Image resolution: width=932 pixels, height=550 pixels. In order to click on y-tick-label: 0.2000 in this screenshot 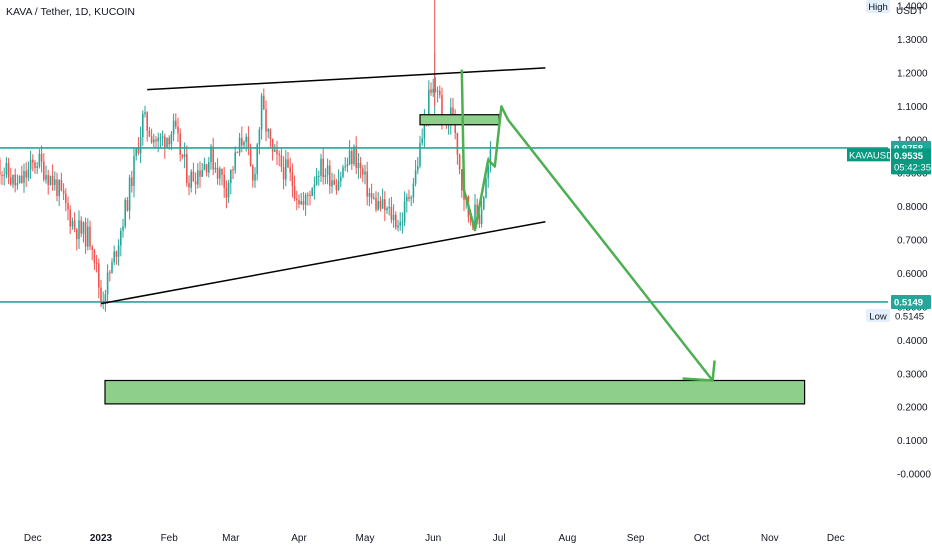, I will do `click(912, 408)`.